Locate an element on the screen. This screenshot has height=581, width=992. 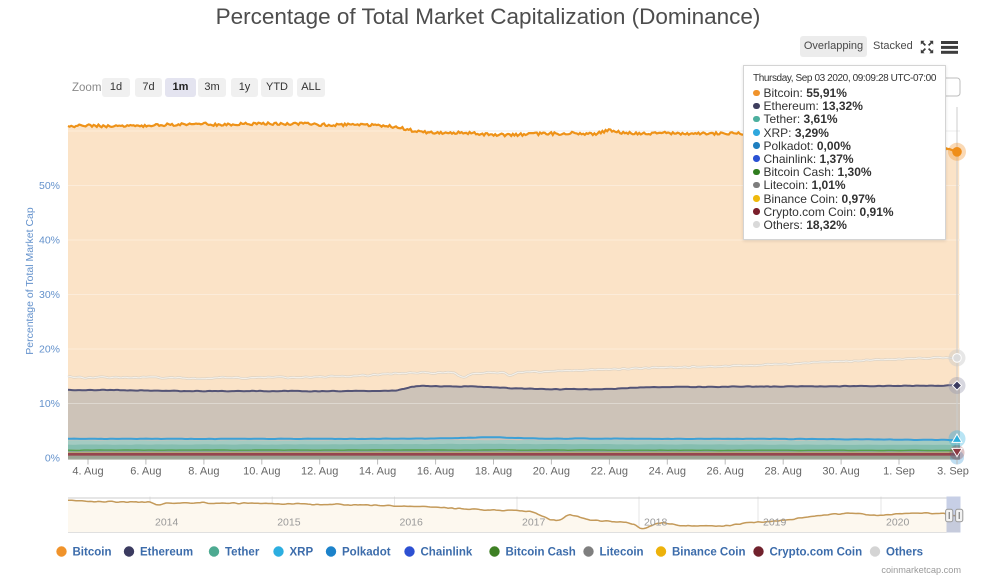
svg-text: Bitcoin Cash is located at coordinates (541, 553).